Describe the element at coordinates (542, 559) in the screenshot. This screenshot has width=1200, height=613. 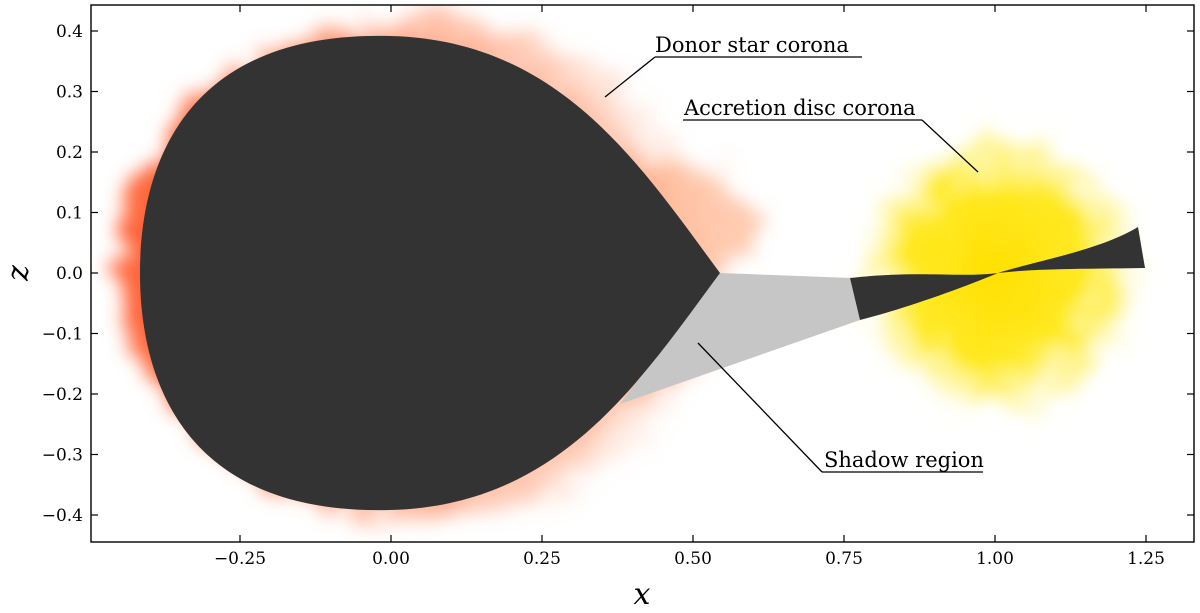
I see `x-tick-label: 0.25` at that location.